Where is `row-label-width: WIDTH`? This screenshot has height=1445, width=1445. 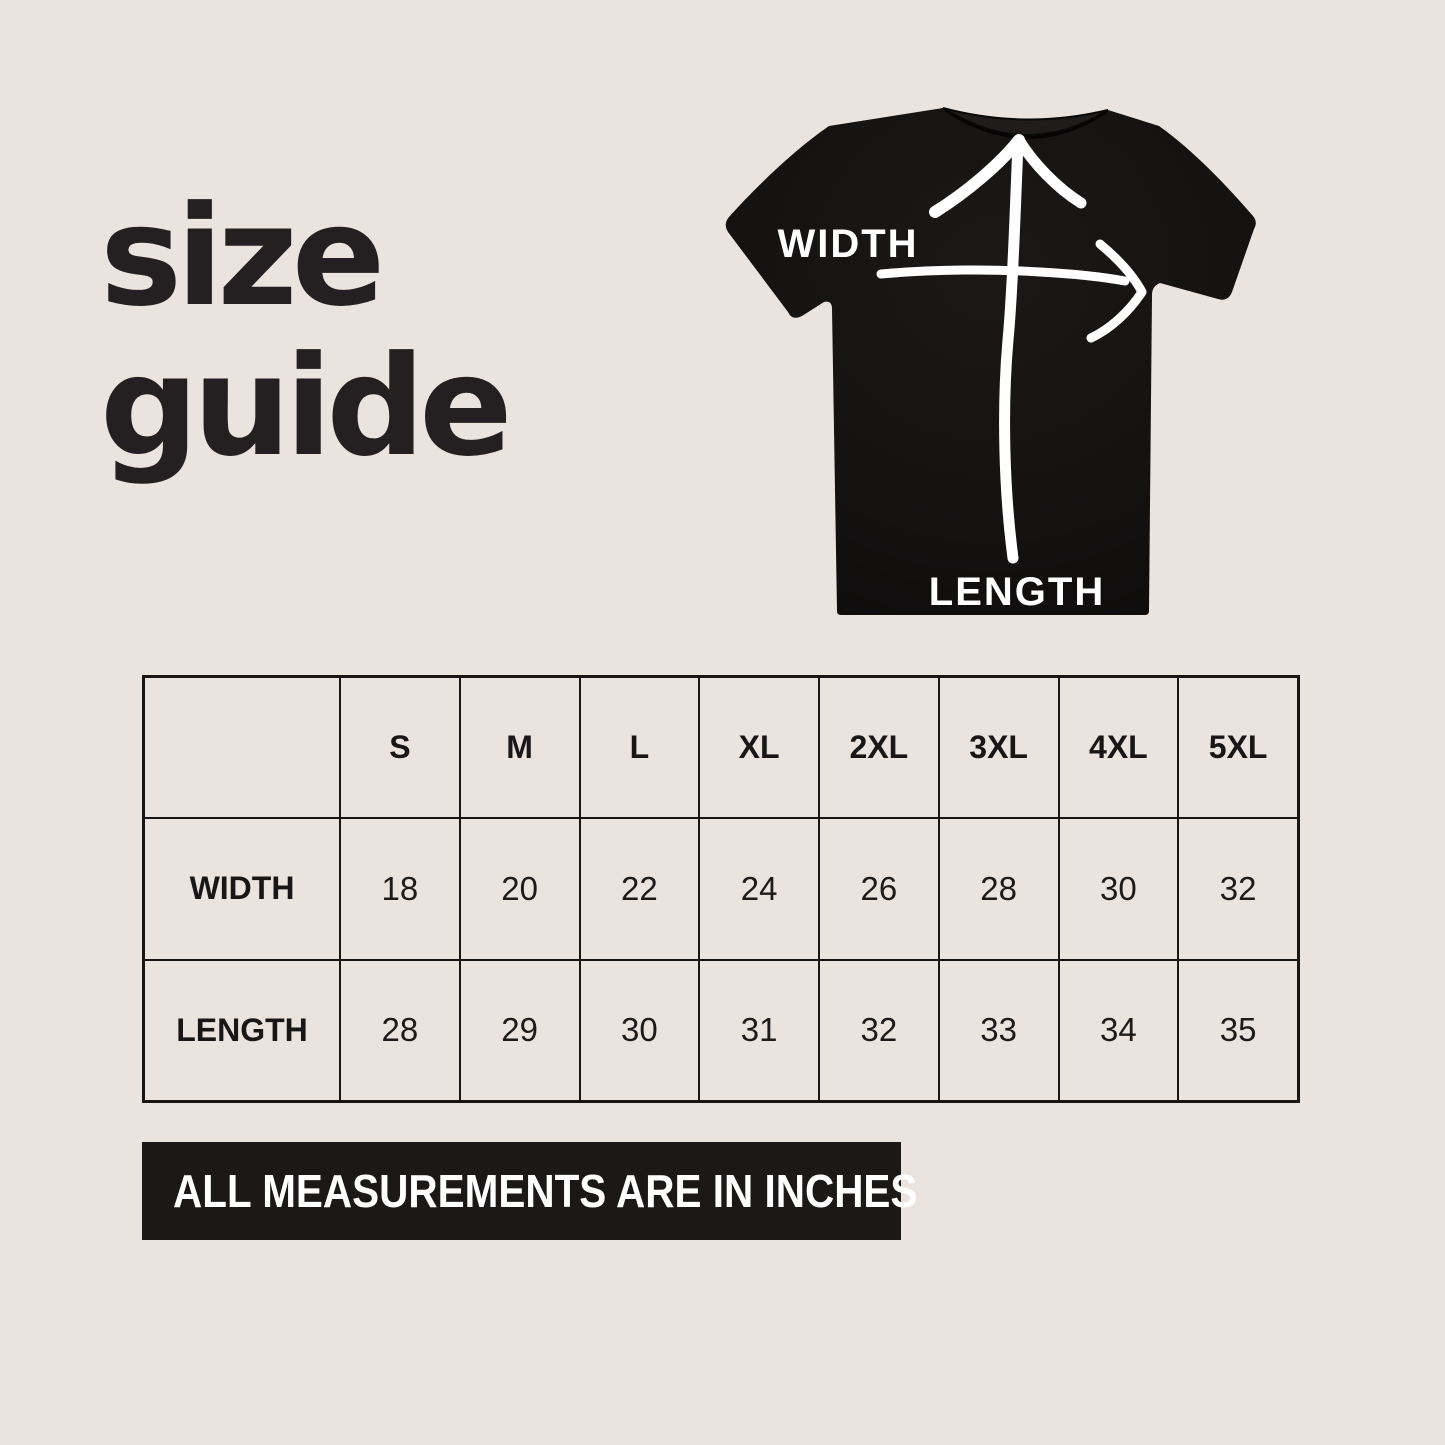
row-label-width: WIDTH is located at coordinates (242, 889).